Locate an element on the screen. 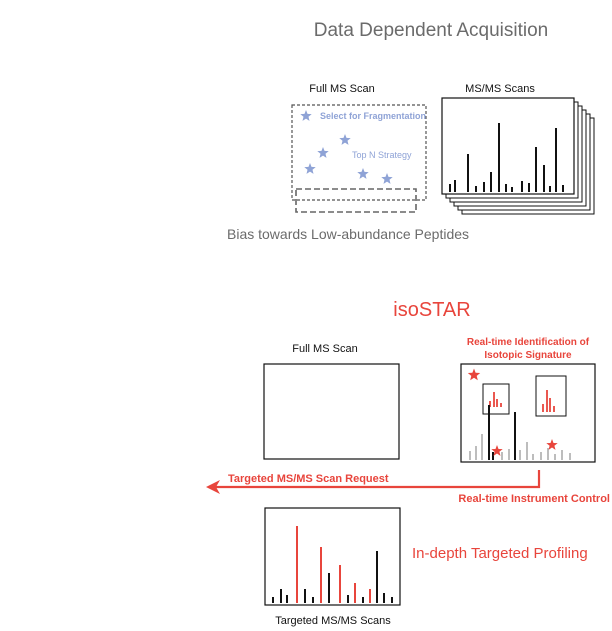  dda-title: Data Dependent Acquisition is located at coordinates (431, 30).